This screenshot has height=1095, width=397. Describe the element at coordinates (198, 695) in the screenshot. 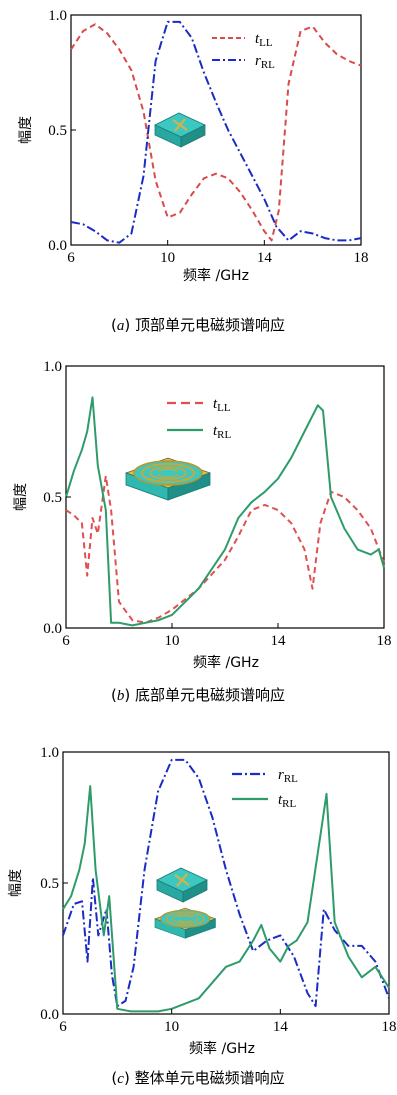

I see `panel-b-caption: (b) 底部单元电磁频谱响应` at that location.